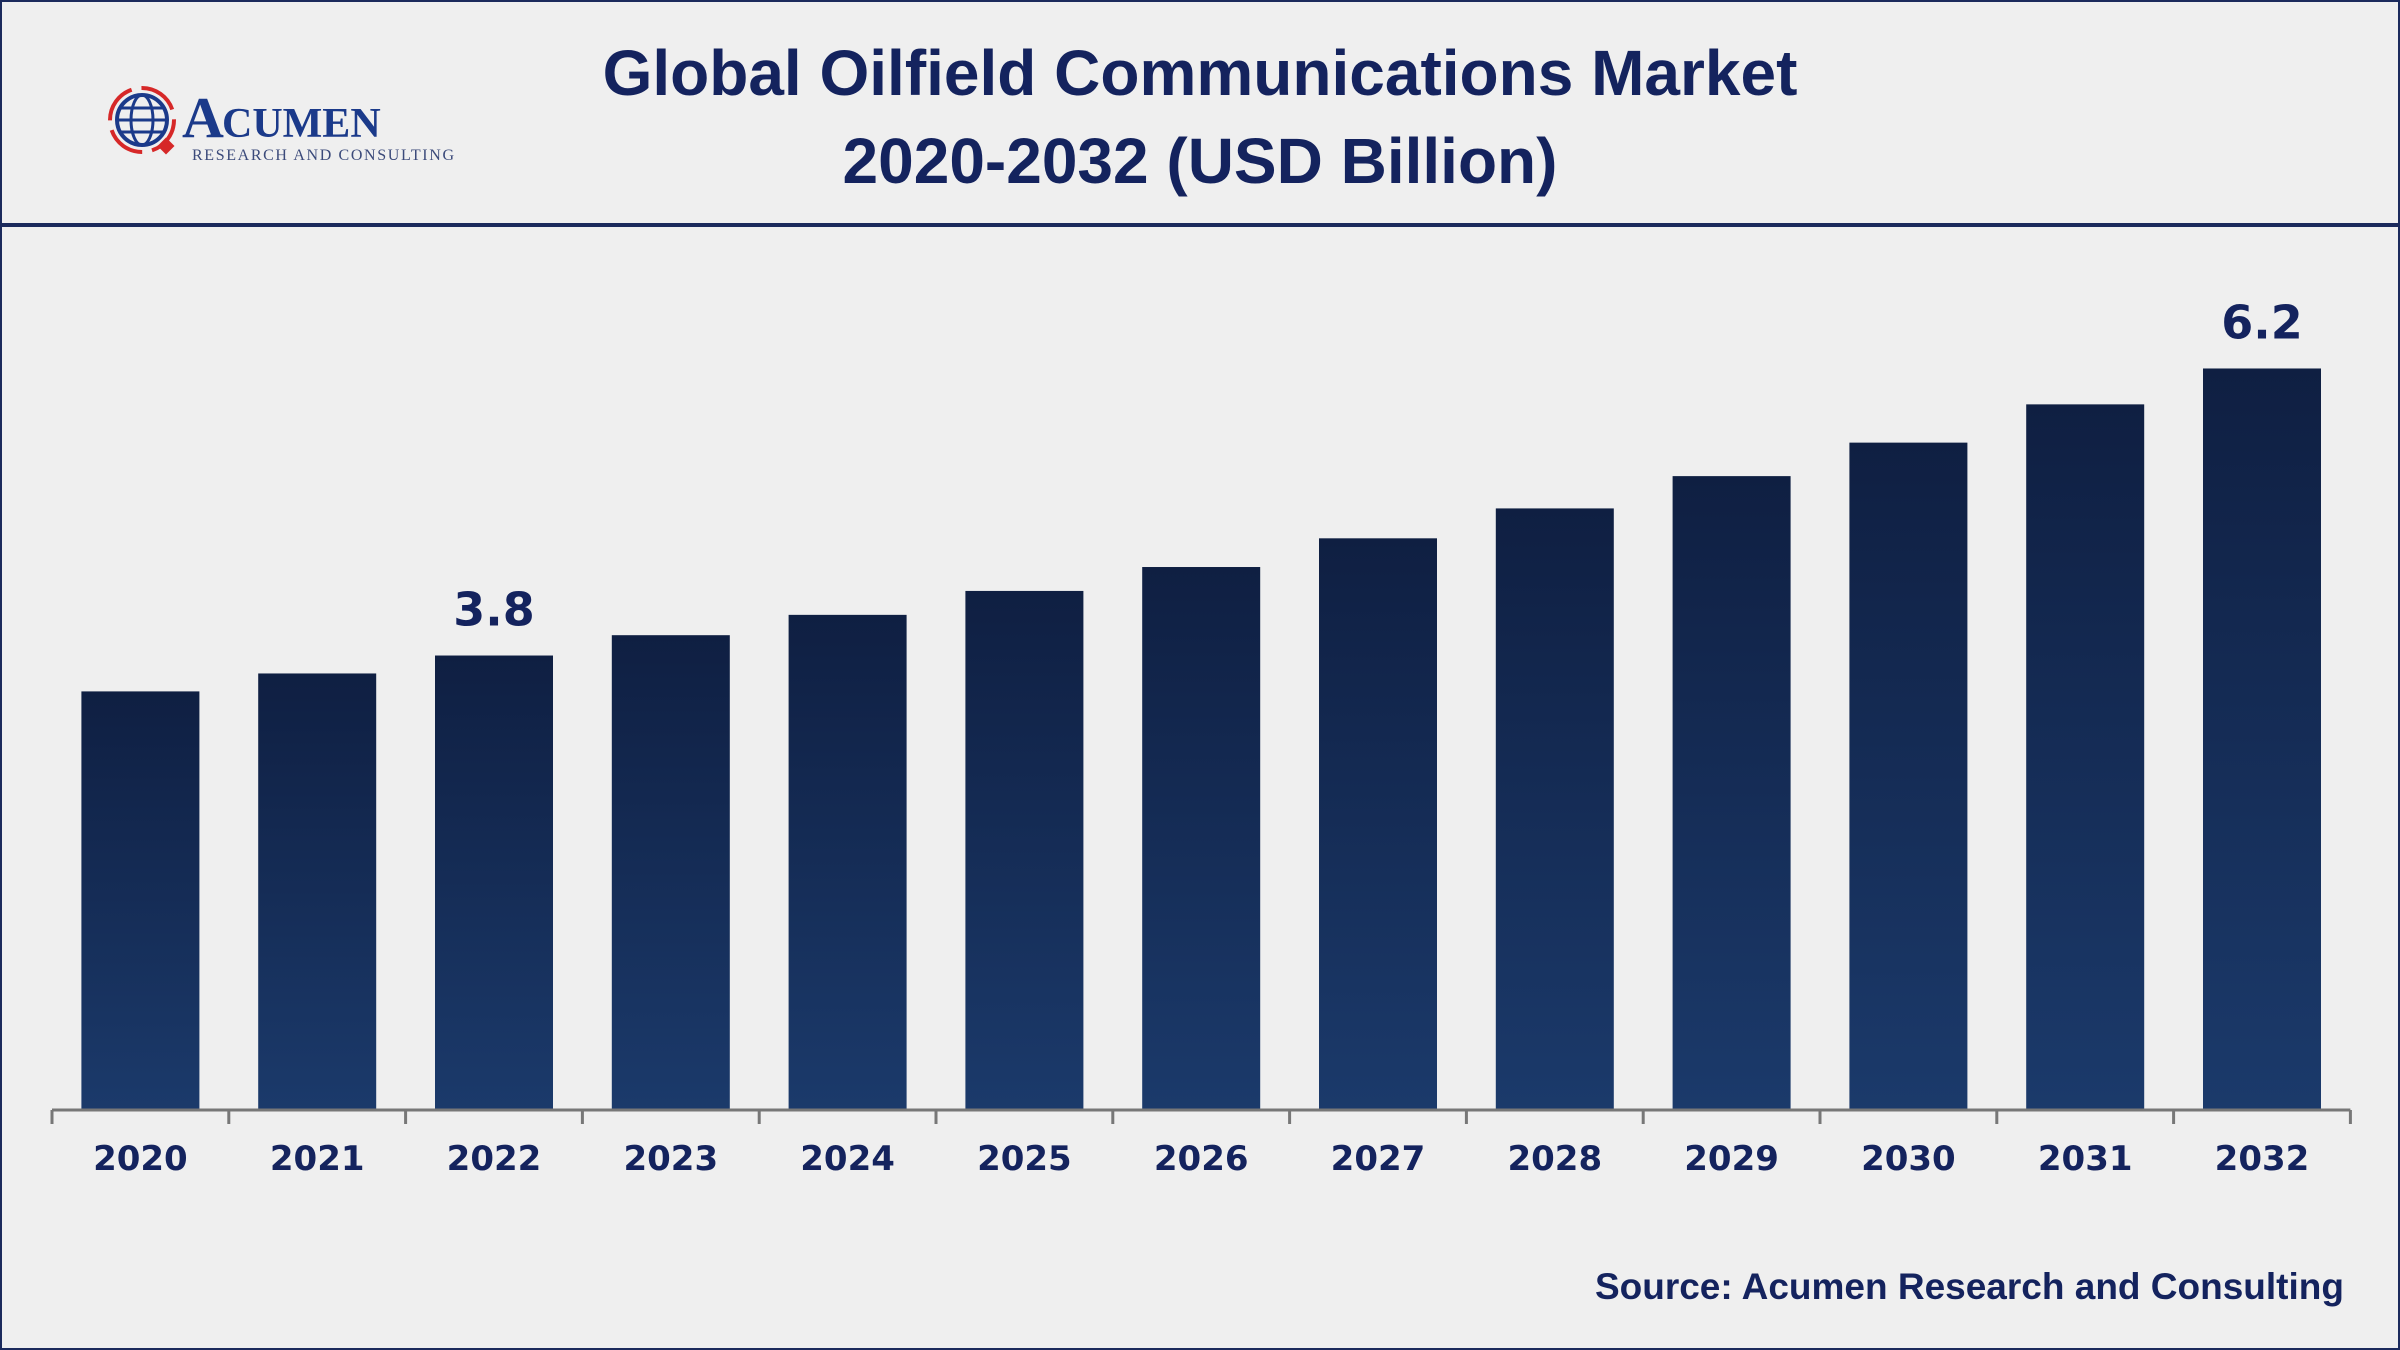  I want to click on chart-title-line1: Global Oilfield Communications Market, so click(1200, 73).